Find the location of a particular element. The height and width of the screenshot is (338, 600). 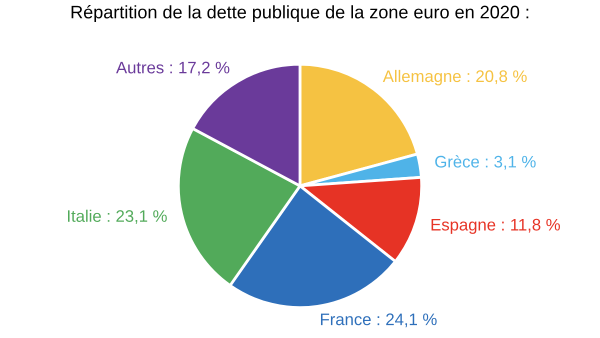

chart-title: Répartition de la dette publique de la zone euro en 2020 : is located at coordinates (300, 13).